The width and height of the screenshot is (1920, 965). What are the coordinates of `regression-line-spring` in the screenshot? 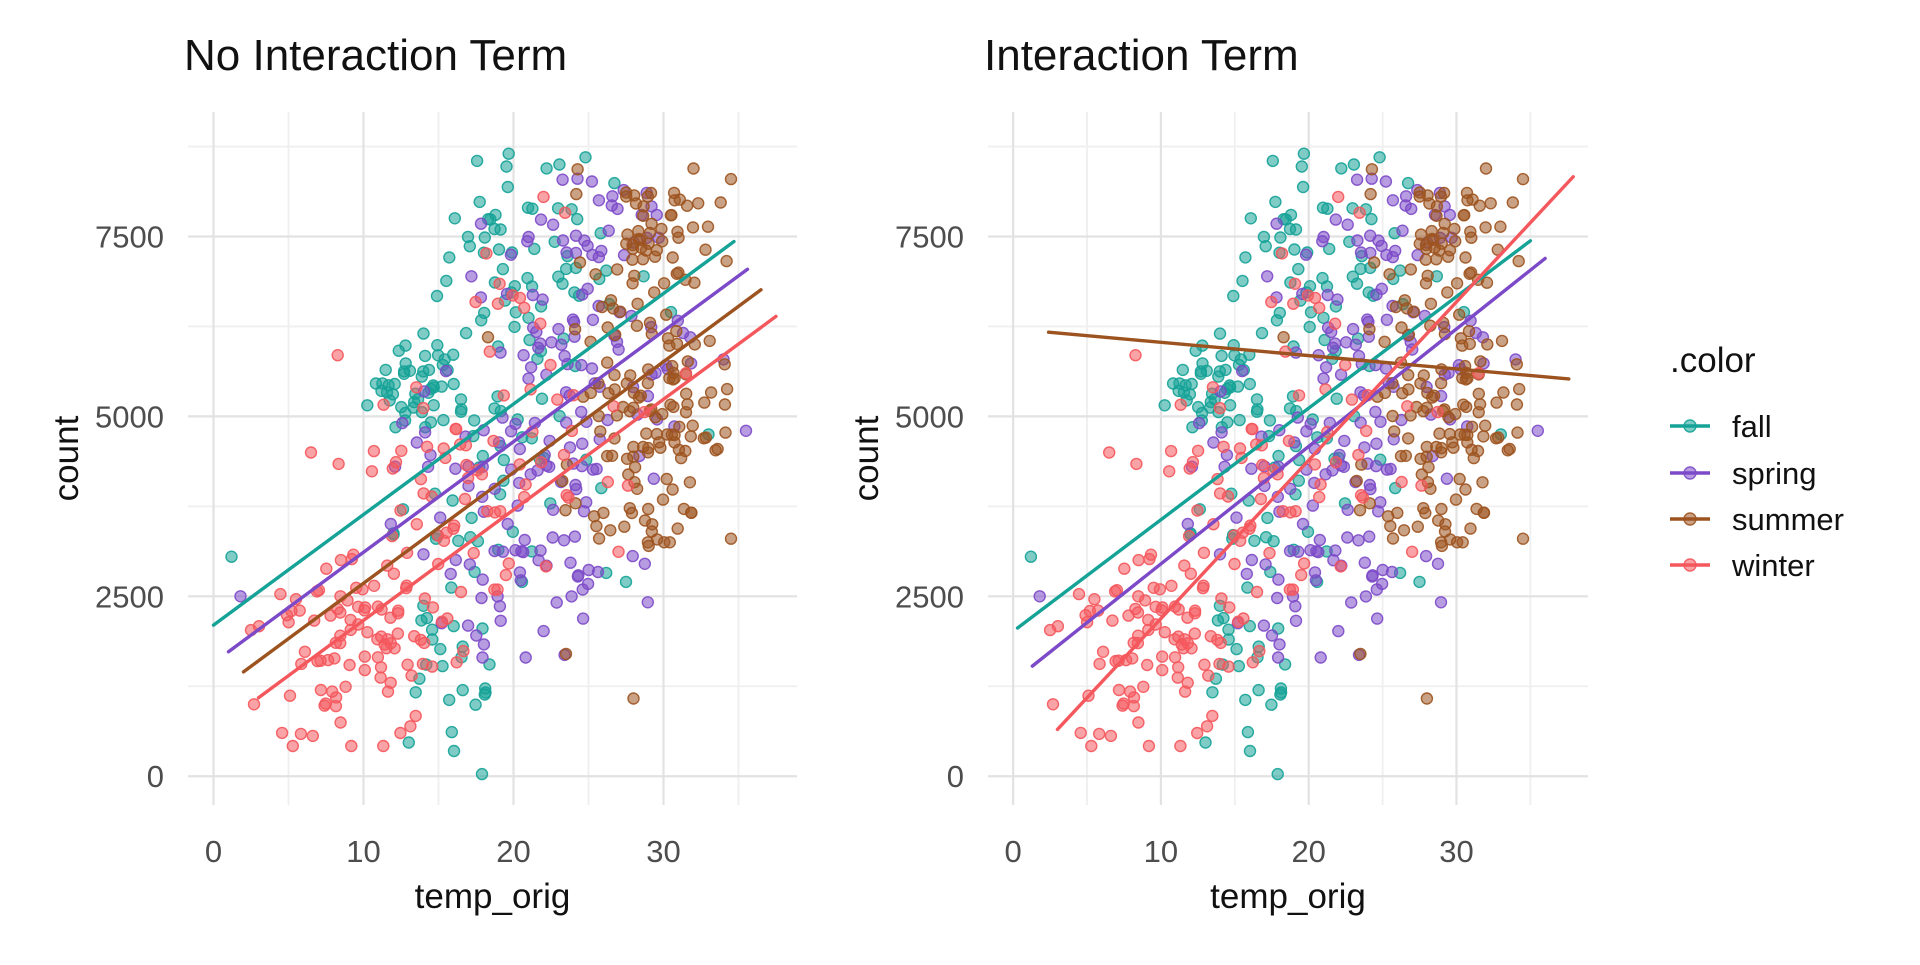 It's located at (1288, 462).